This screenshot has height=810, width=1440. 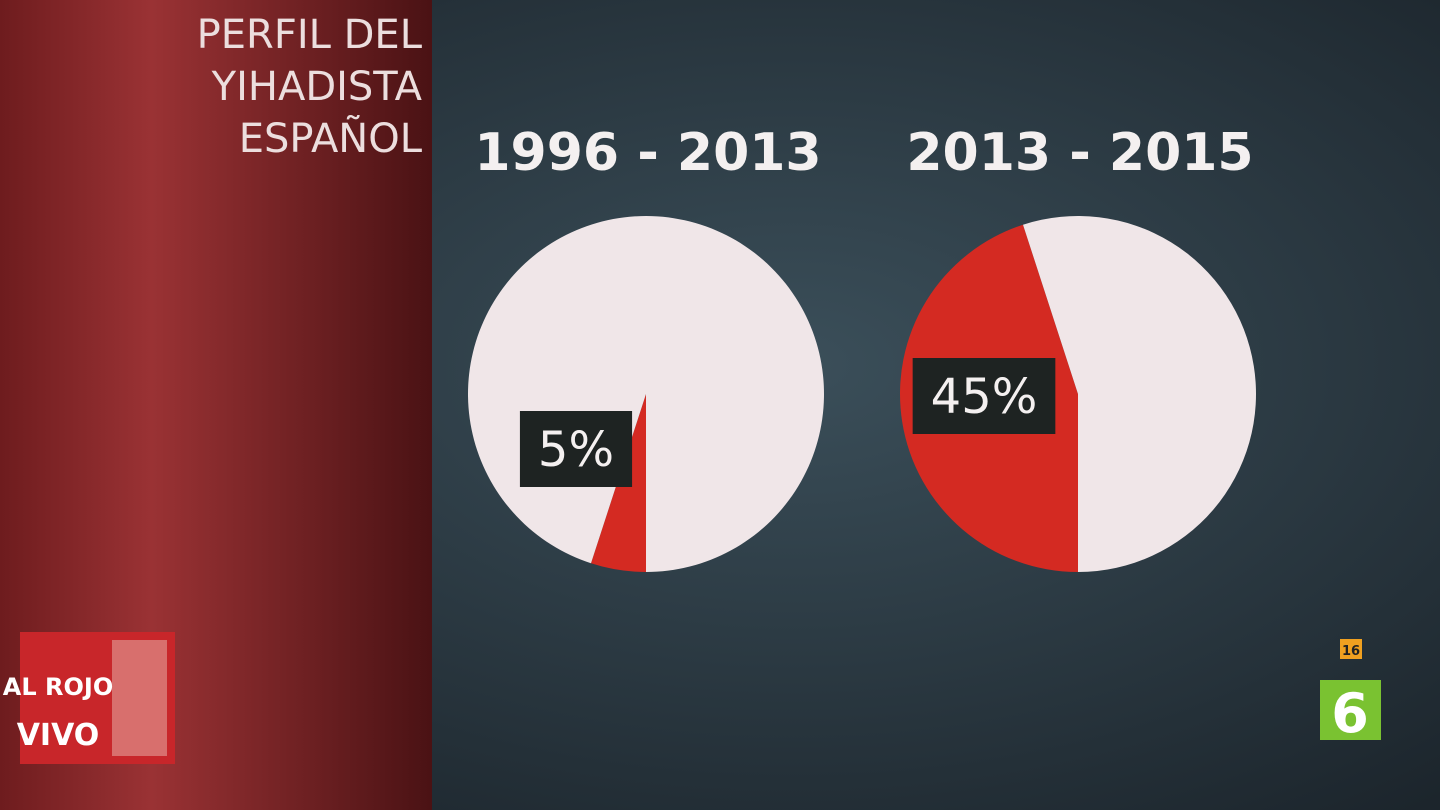 What do you see at coordinates (647, 153) in the screenshot?
I see `chart-title: 1996 - 2013` at bounding box center [647, 153].